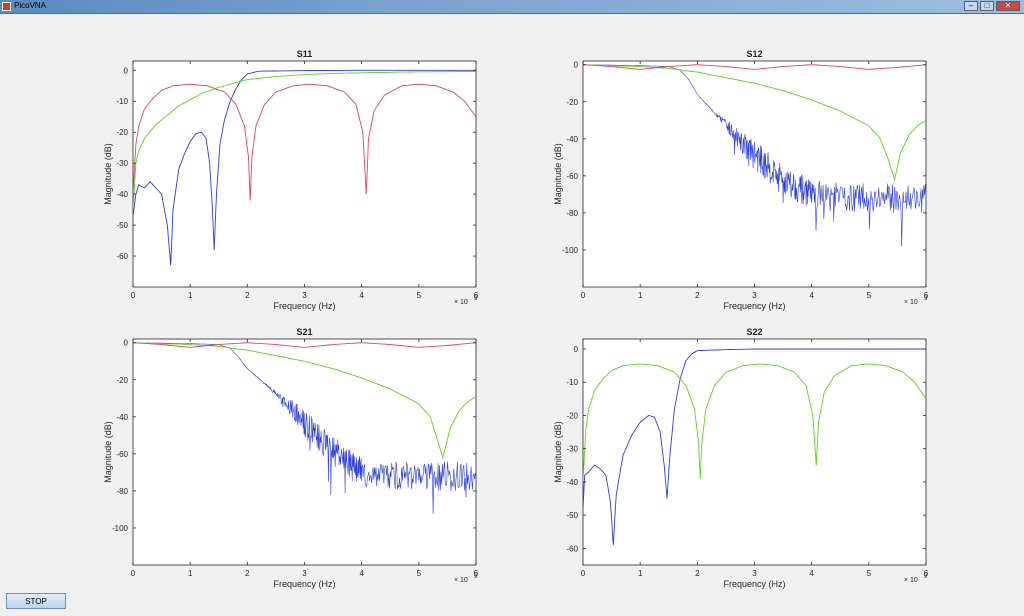 The width and height of the screenshot is (1024, 616). What do you see at coordinates (971, 6) in the screenshot?
I see `minimize-icon: –` at bounding box center [971, 6].